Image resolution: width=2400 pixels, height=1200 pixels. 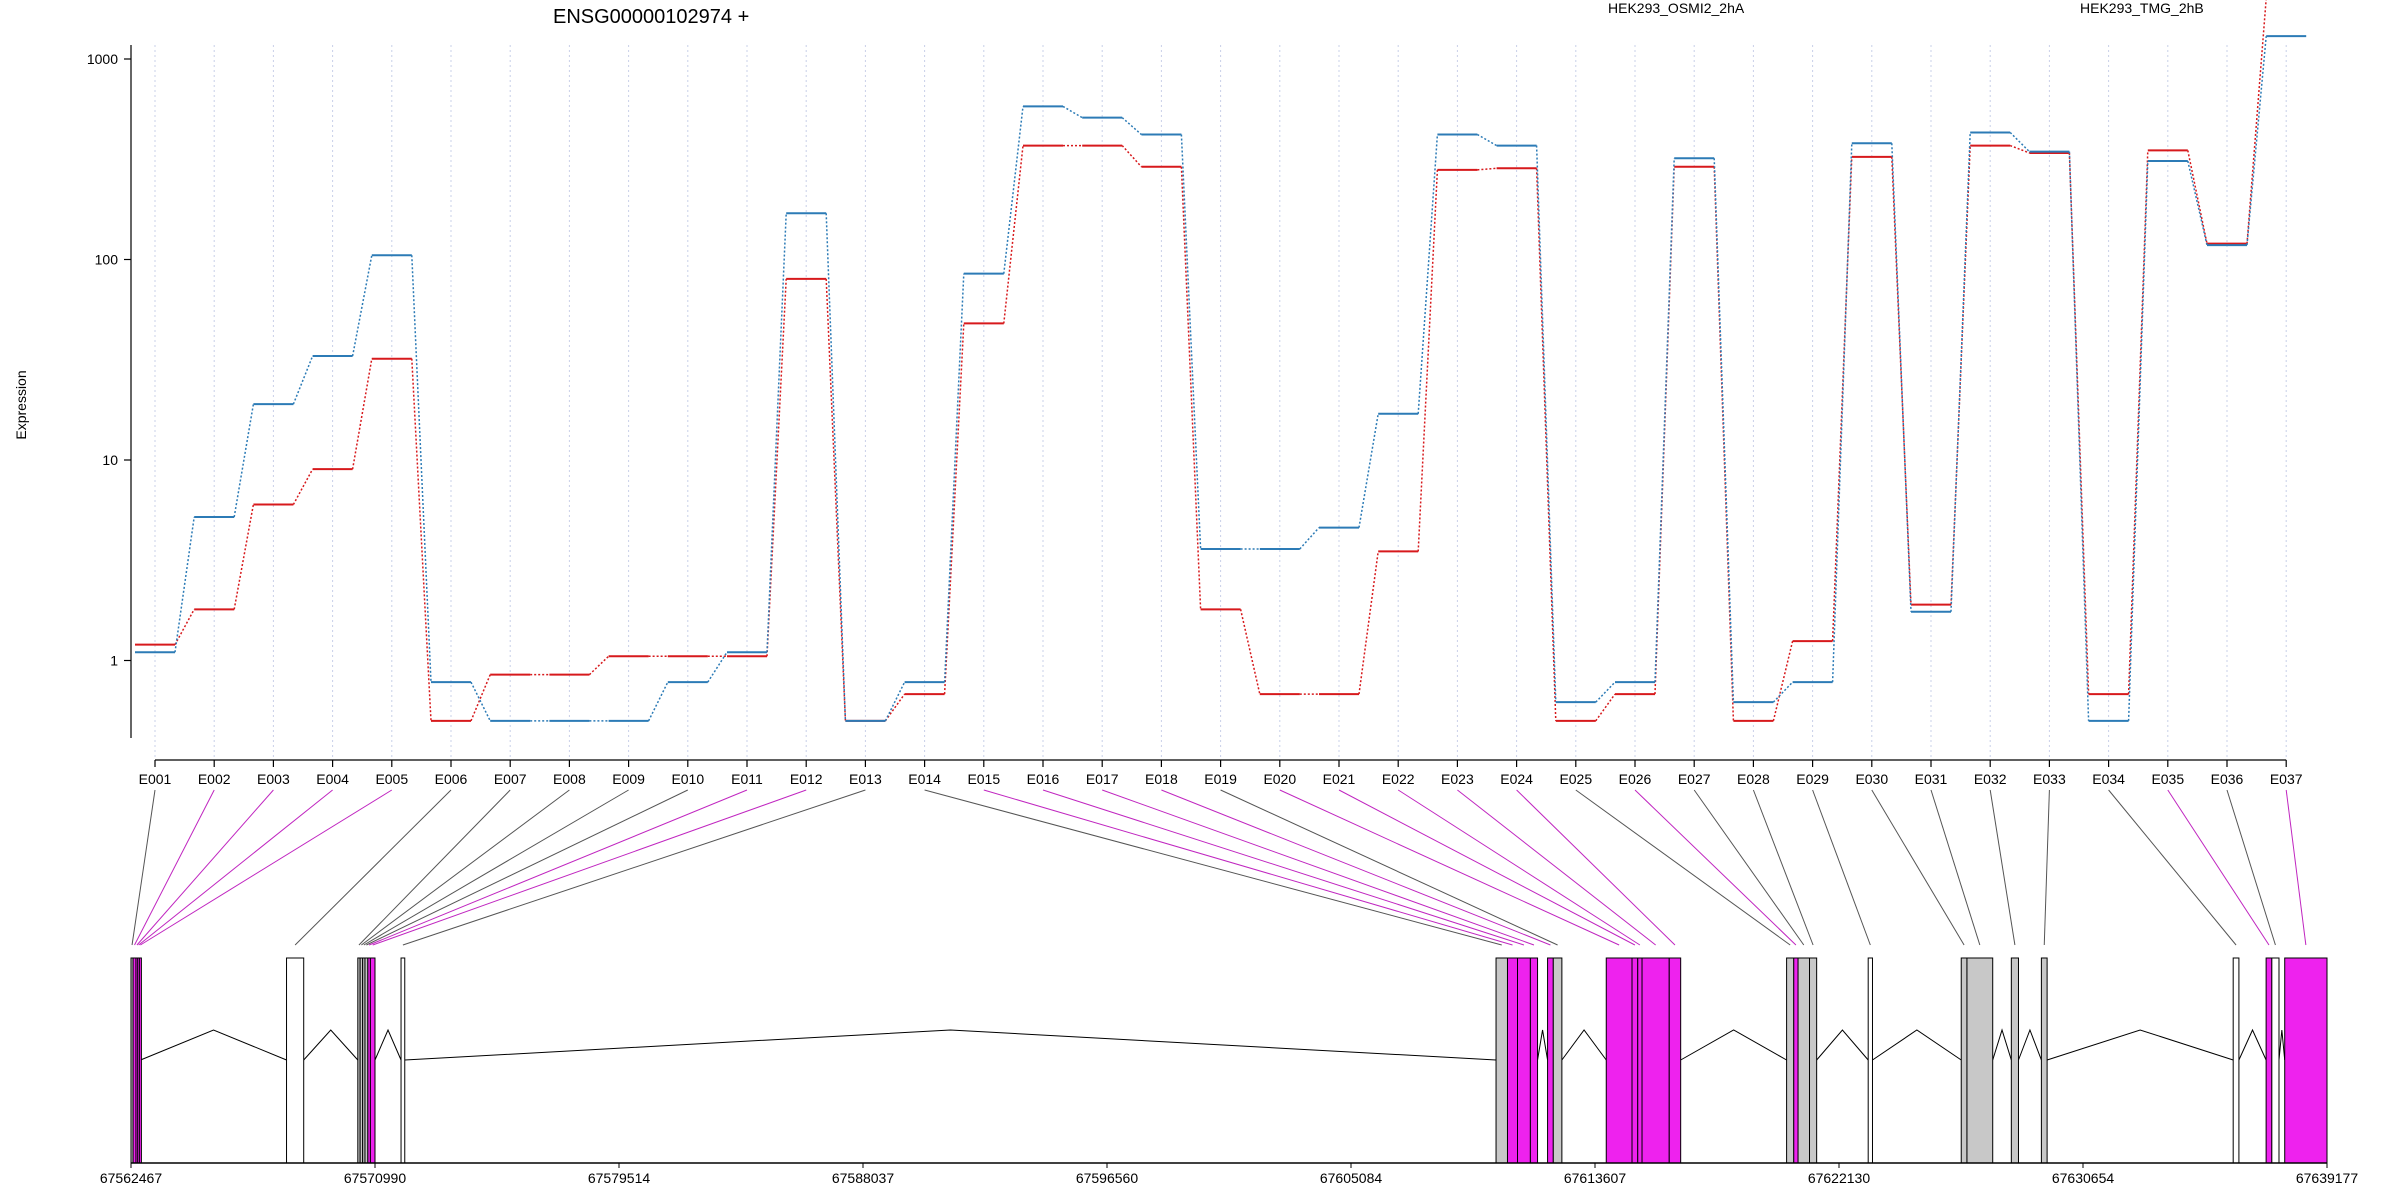 I want to click on x-tick-label-E032: E032, so click(x=1990, y=779).